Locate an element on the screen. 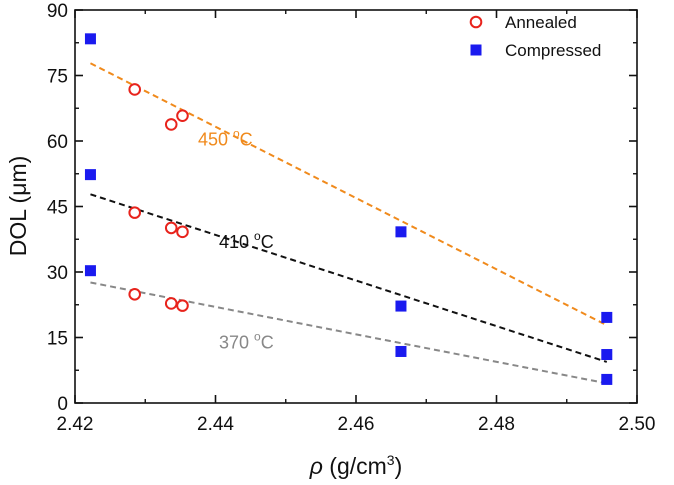 The height and width of the screenshot is (485, 674). x-axis-symbol: ρ is located at coordinates (316, 466).